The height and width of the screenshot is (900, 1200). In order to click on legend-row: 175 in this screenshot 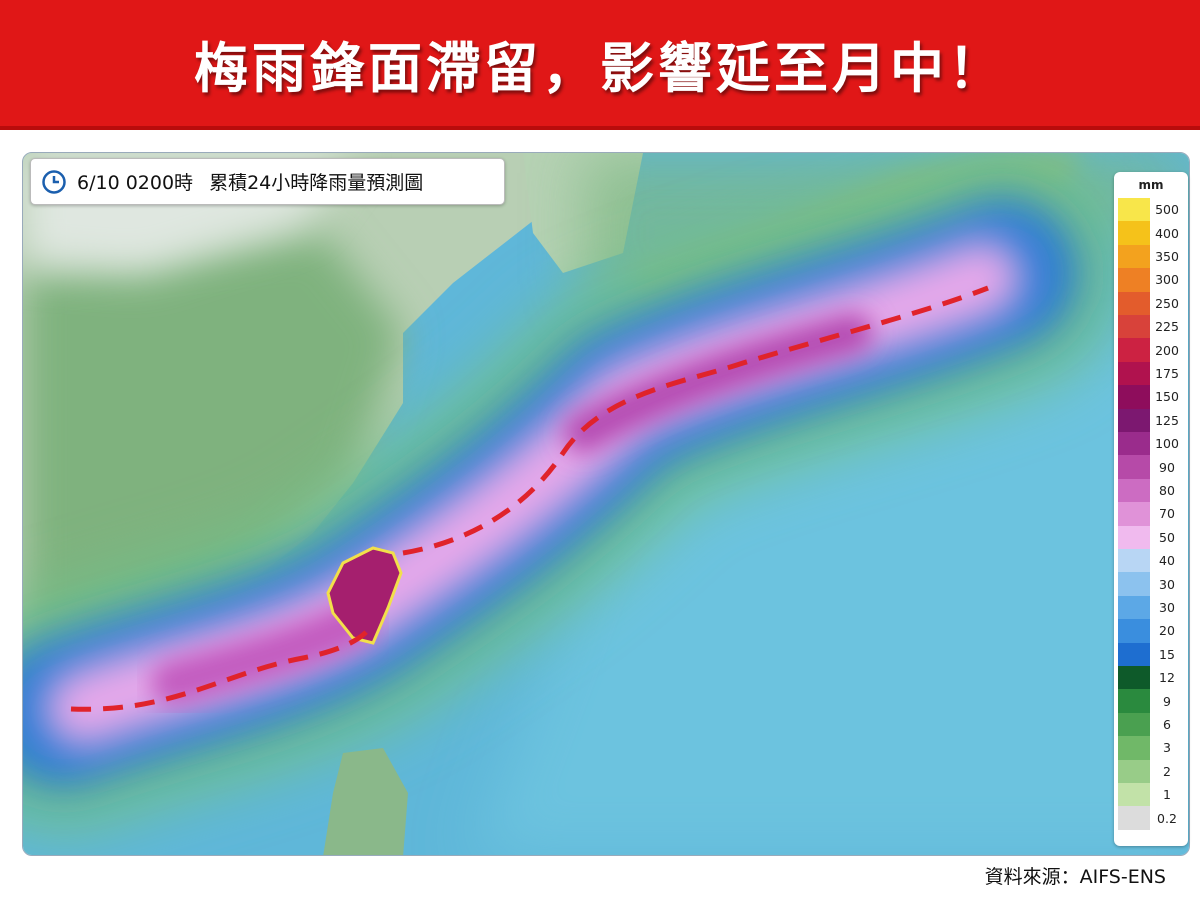, I will do `click(1151, 373)`.